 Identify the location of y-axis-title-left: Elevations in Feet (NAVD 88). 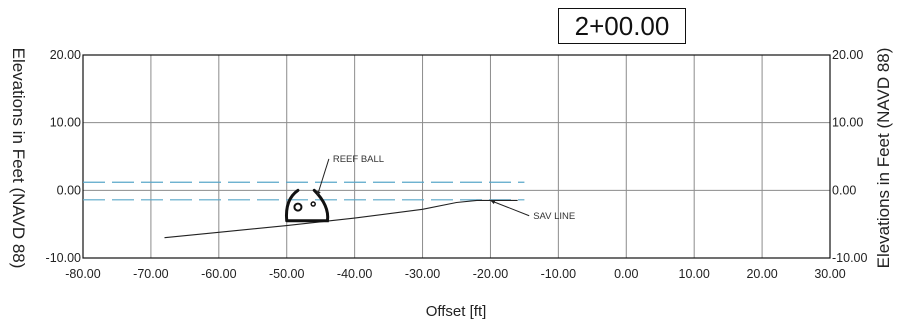
(18, 158).